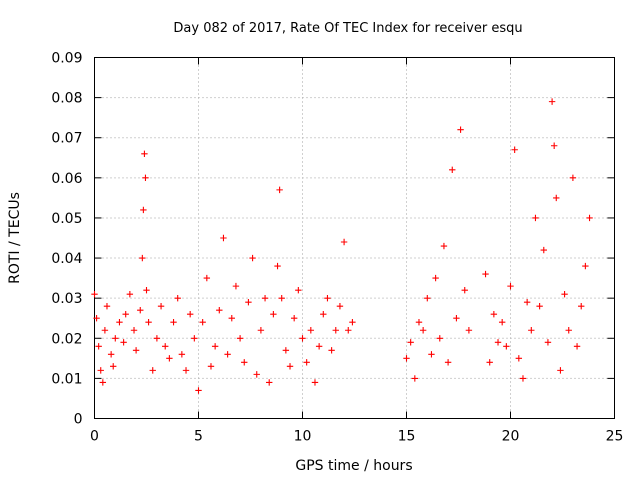 The image size is (640, 480). Describe the element at coordinates (66, 339) in the screenshot. I see `y-tick-label: 0.02` at that location.